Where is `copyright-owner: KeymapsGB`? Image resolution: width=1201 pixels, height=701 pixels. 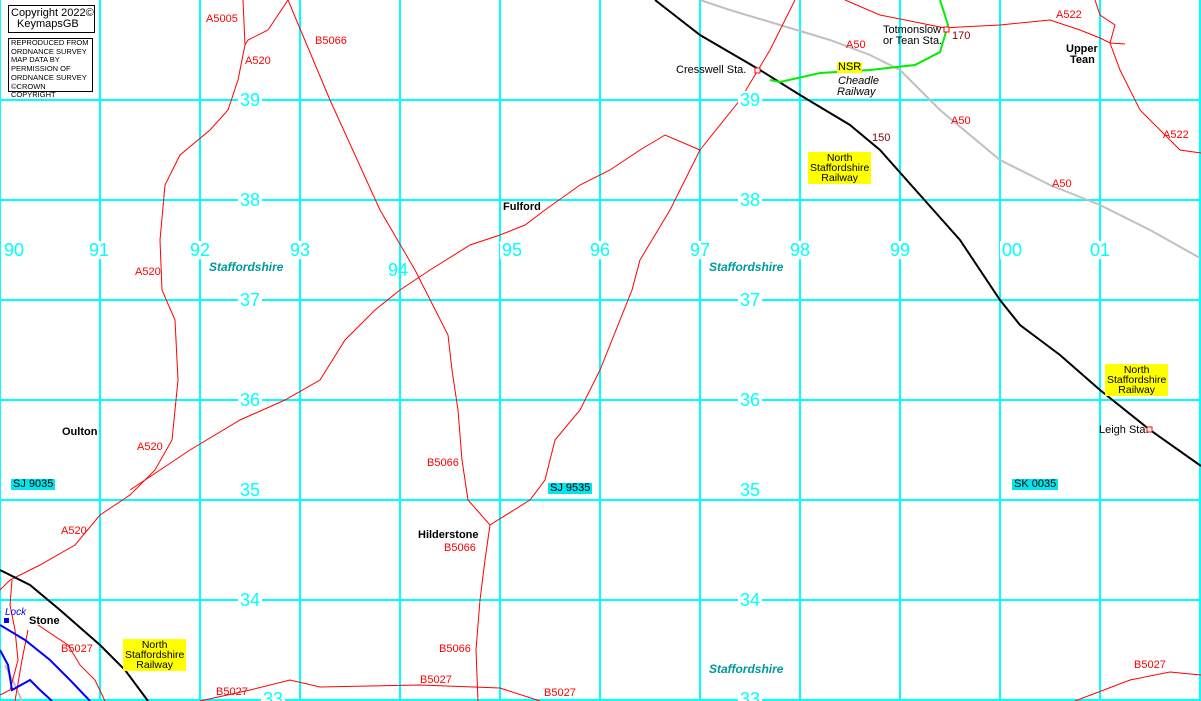
copyright-owner: KeymapsGB is located at coordinates (48, 24).